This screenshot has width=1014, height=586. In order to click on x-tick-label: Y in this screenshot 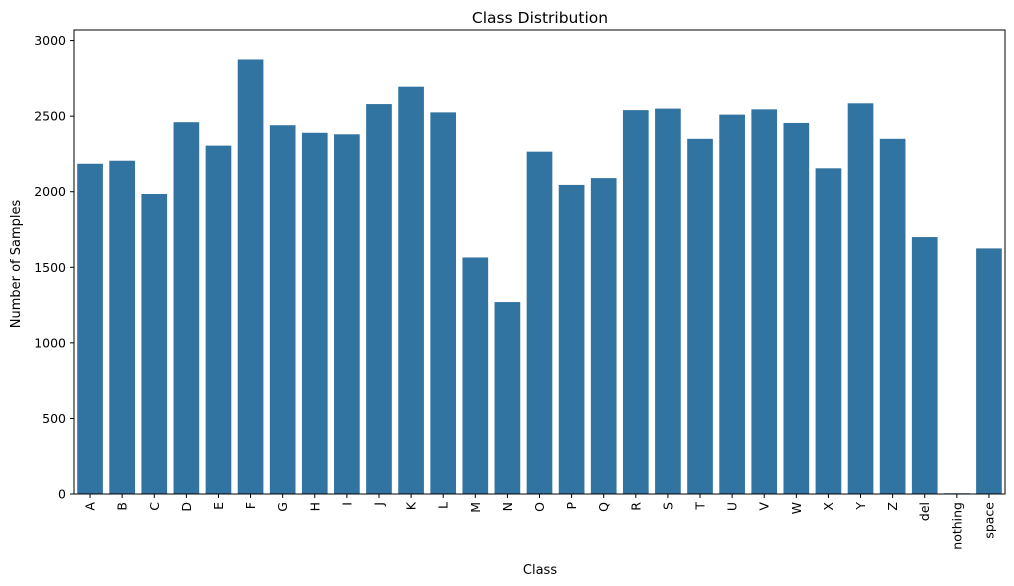, I will do `click(860, 506)`.